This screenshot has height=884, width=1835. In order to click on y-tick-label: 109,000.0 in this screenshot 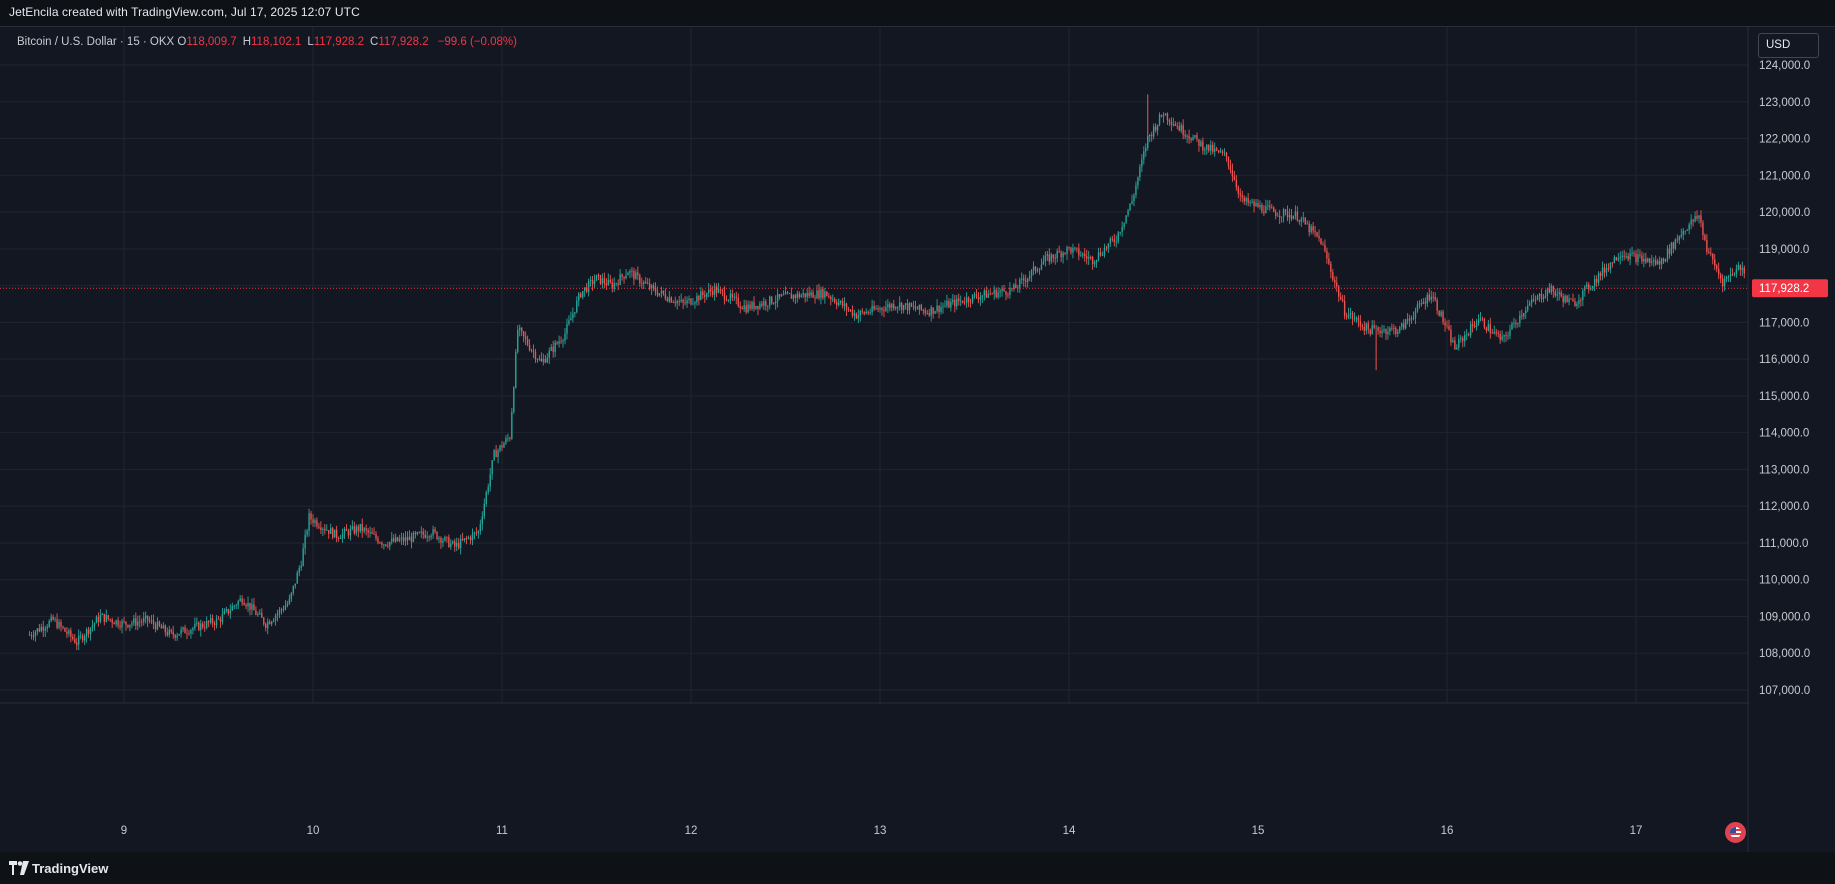, I will do `click(1784, 617)`.